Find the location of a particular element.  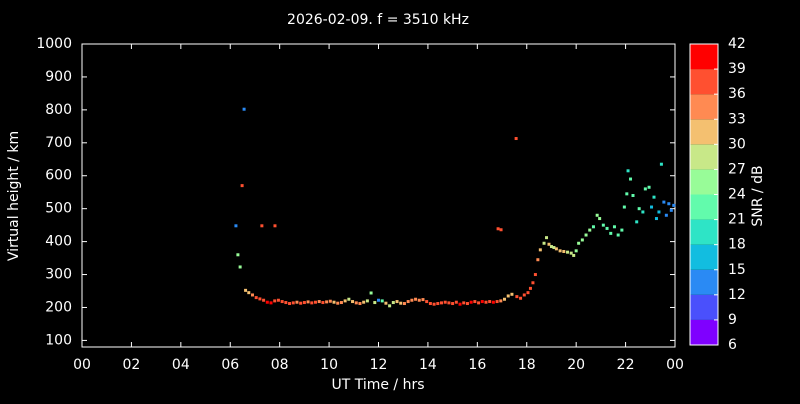

x-tick-label: 22 is located at coordinates (626, 365).